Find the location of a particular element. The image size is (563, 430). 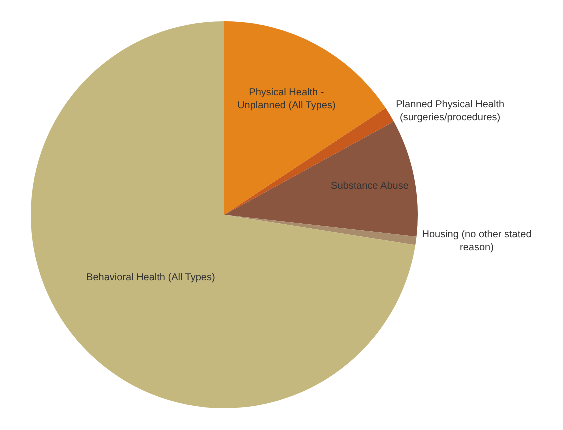

slice-label: Physical Health - Unplanned (All Types) is located at coordinates (287, 99).